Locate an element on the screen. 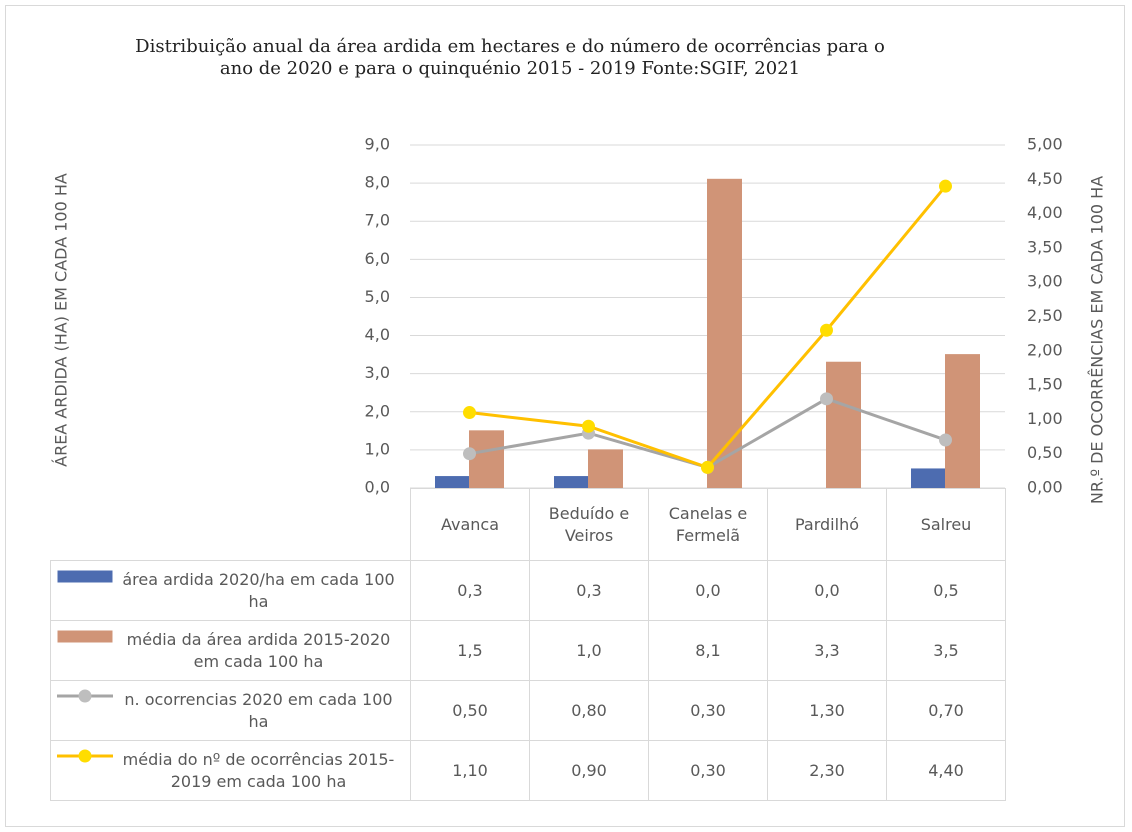 The height and width of the screenshot is (832, 1132). y2-tick-label: 1,00 is located at coordinates (1045, 418).